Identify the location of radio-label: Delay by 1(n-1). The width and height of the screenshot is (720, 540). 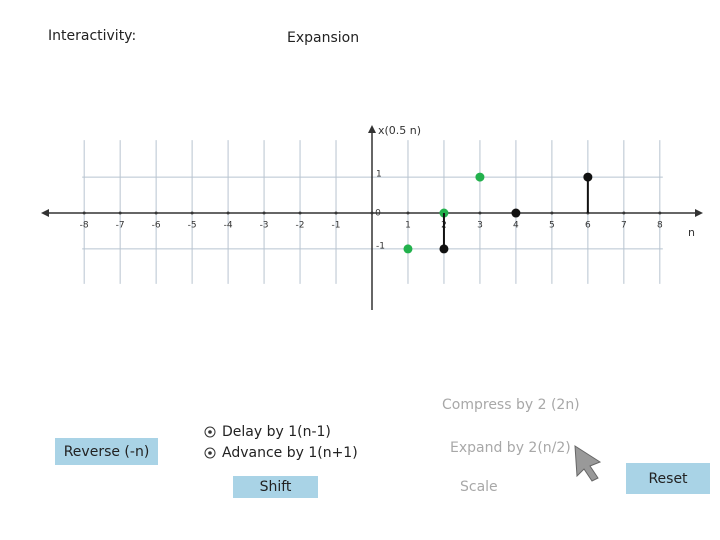
(276, 432).